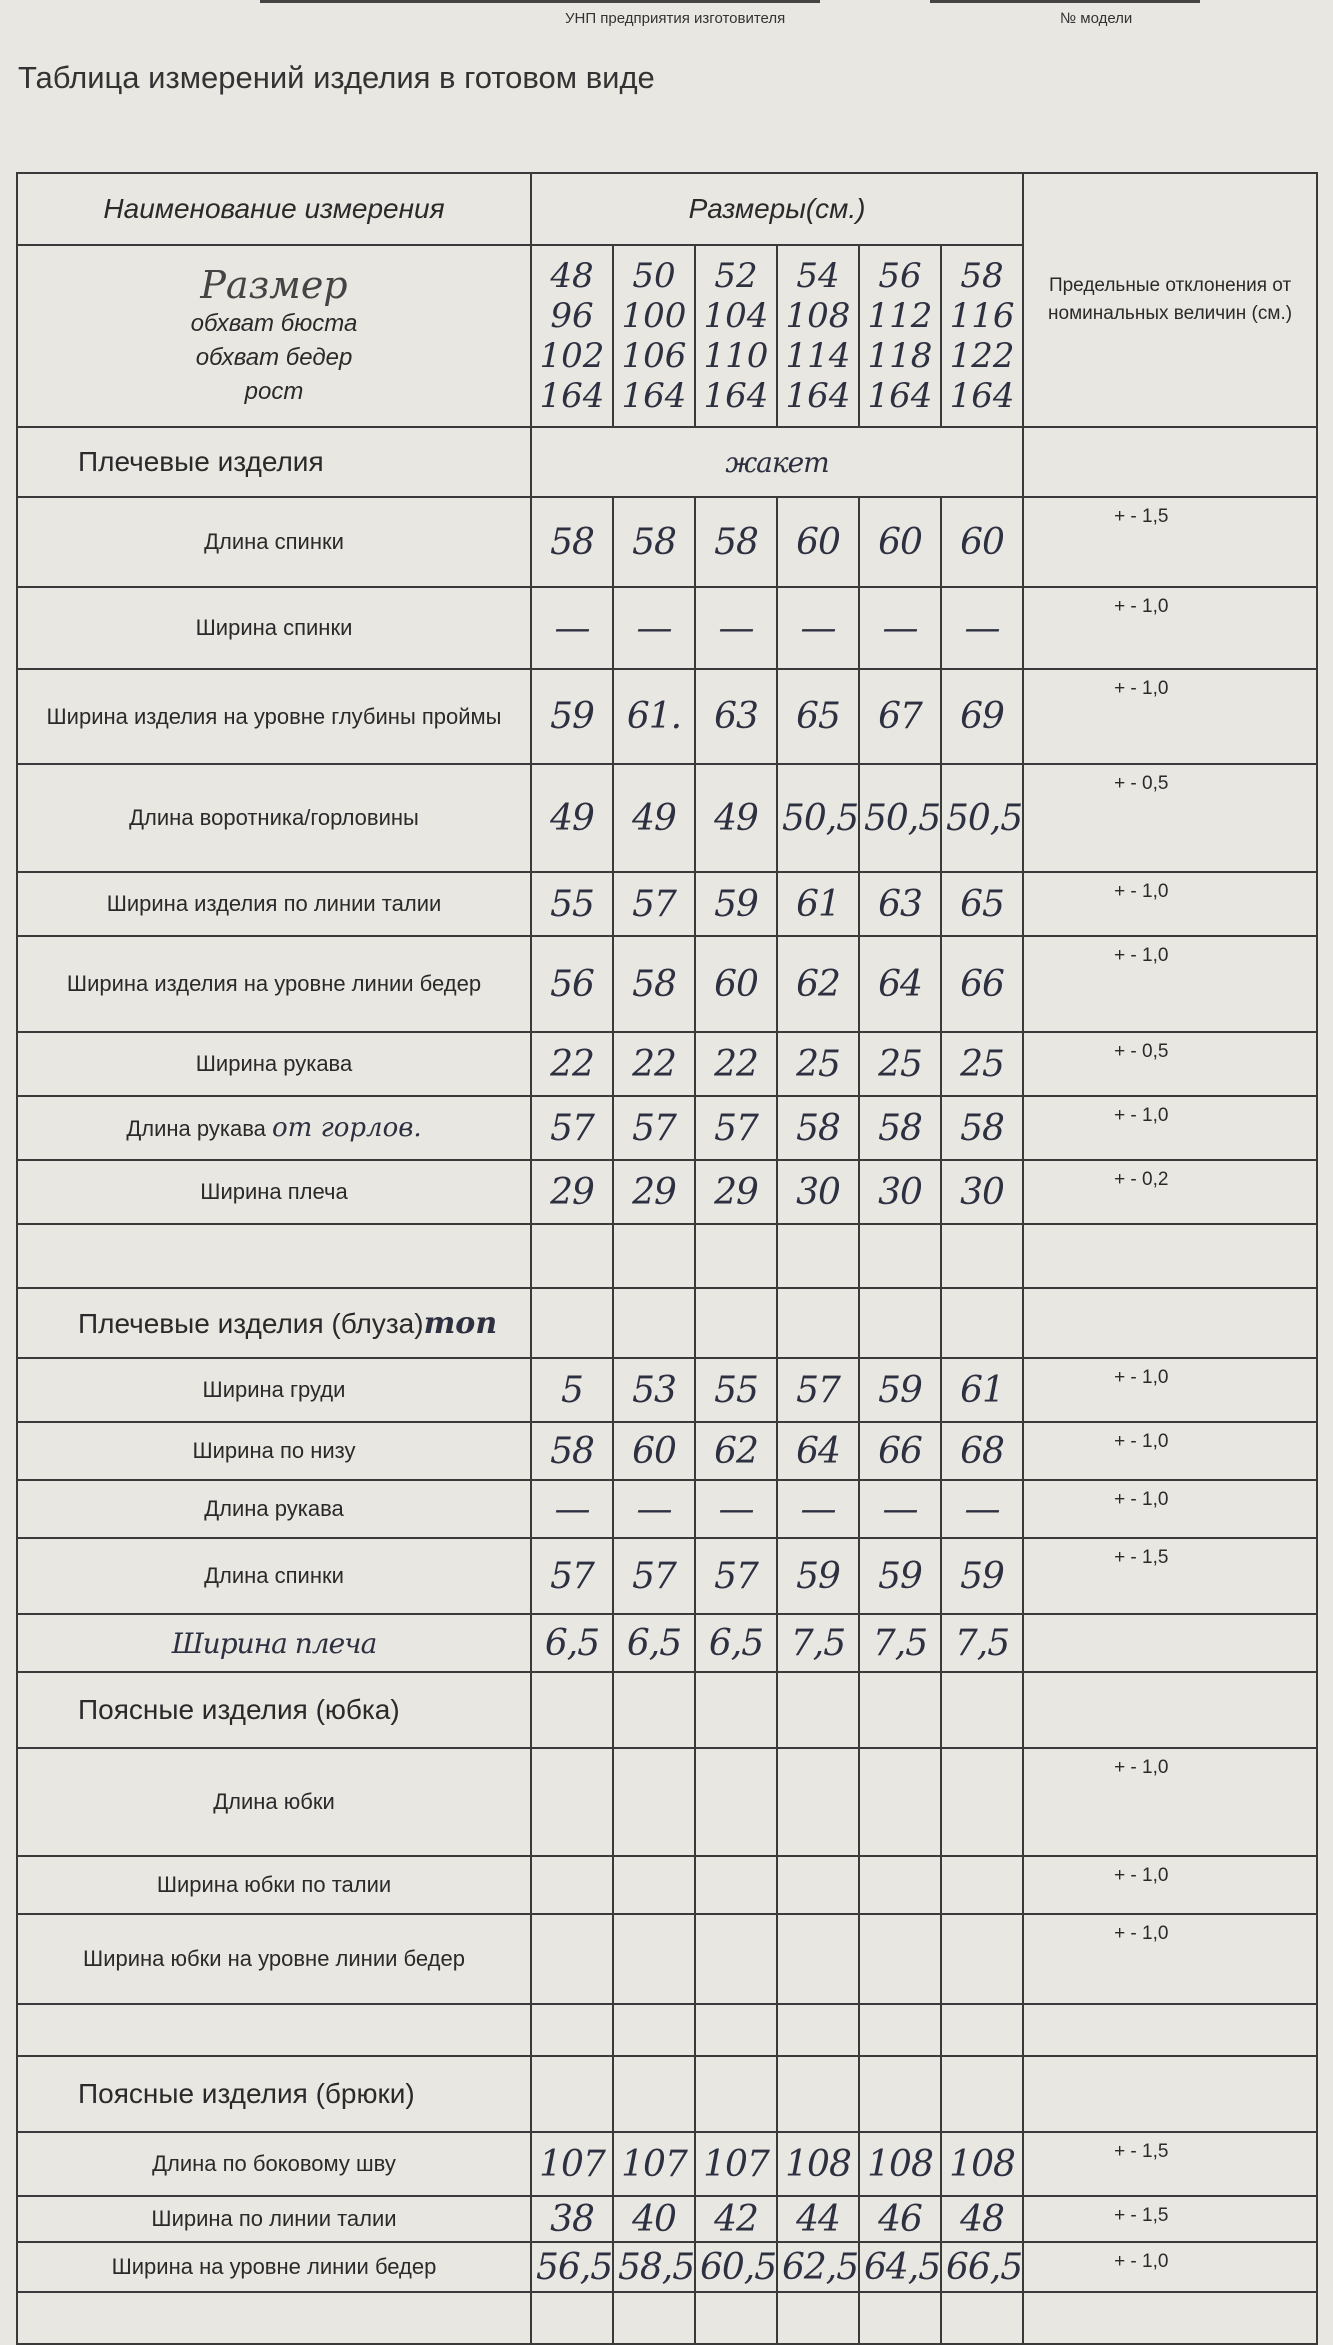 This screenshot has height=2345, width=1333. I want to click on measurement-label: Ширина спинки, so click(274, 627).